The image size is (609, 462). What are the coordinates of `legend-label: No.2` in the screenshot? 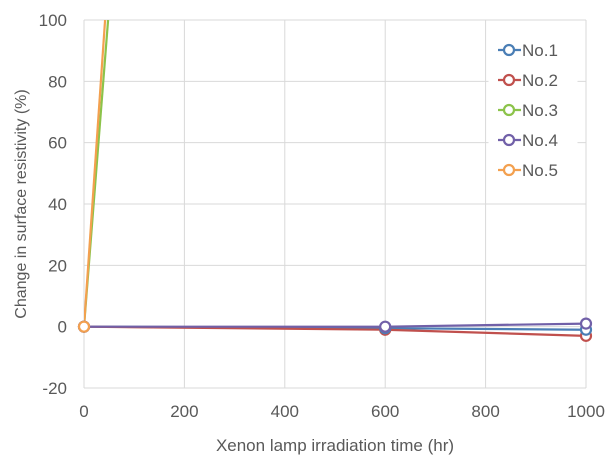 It's located at (540, 80).